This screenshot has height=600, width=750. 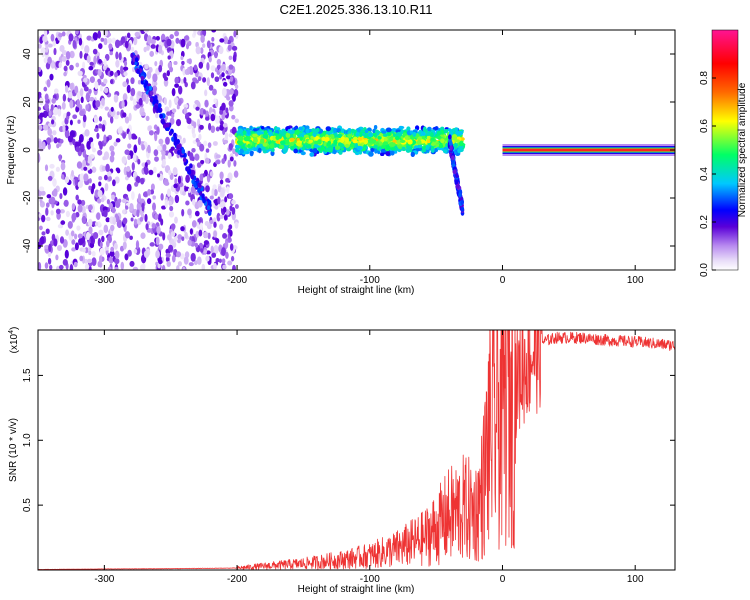 What do you see at coordinates (27, 197) in the screenshot?
I see `y-tick-label: -20` at bounding box center [27, 197].